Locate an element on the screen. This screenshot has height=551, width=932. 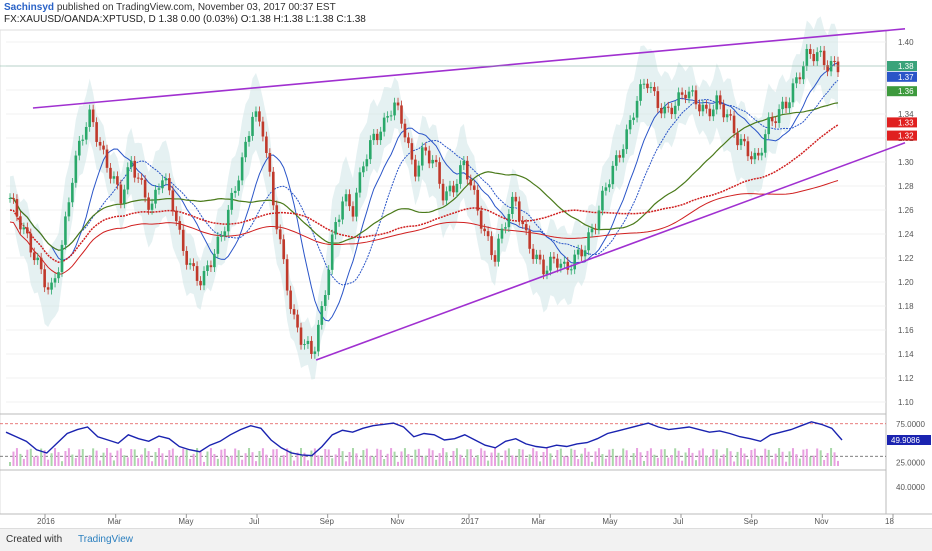
price-badge is located at coordinates (902, 91).